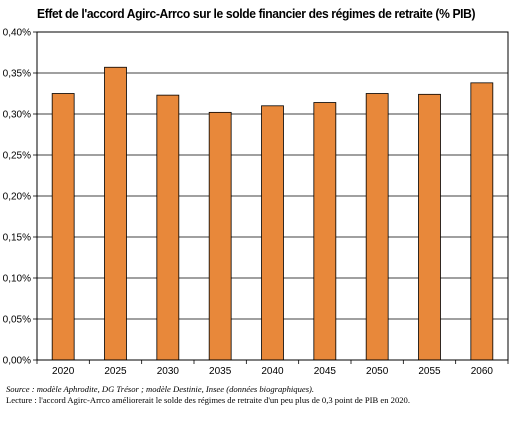 This screenshot has height=428, width=518. I want to click on bar-2055, so click(429, 227).